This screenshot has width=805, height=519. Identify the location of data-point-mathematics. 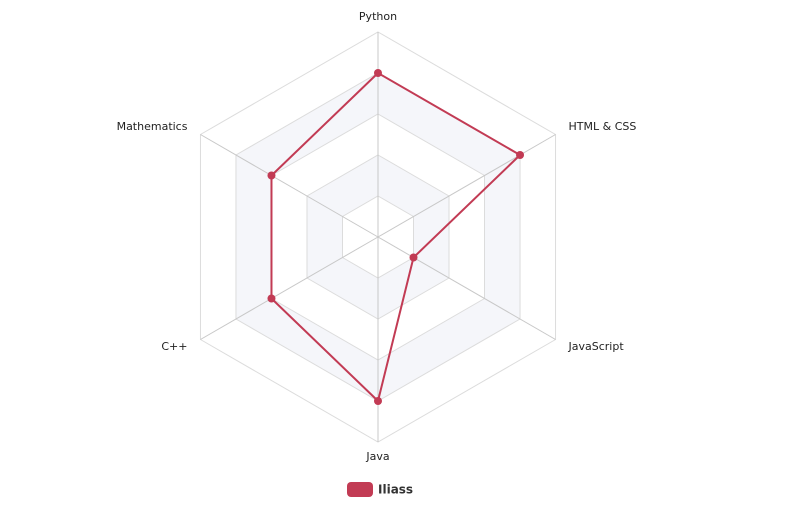
(271, 175).